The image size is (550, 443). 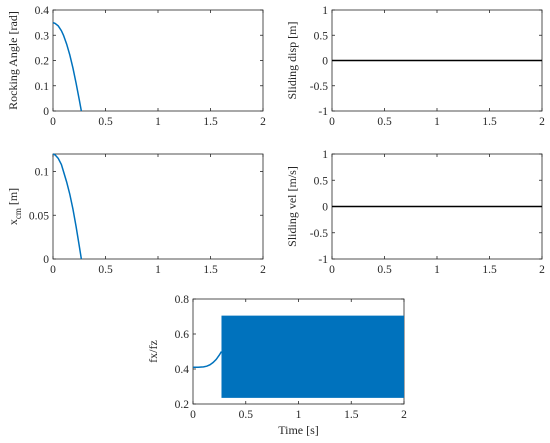 I want to click on y-axis-label: Rocking Angle [rad], so click(x=13, y=60).